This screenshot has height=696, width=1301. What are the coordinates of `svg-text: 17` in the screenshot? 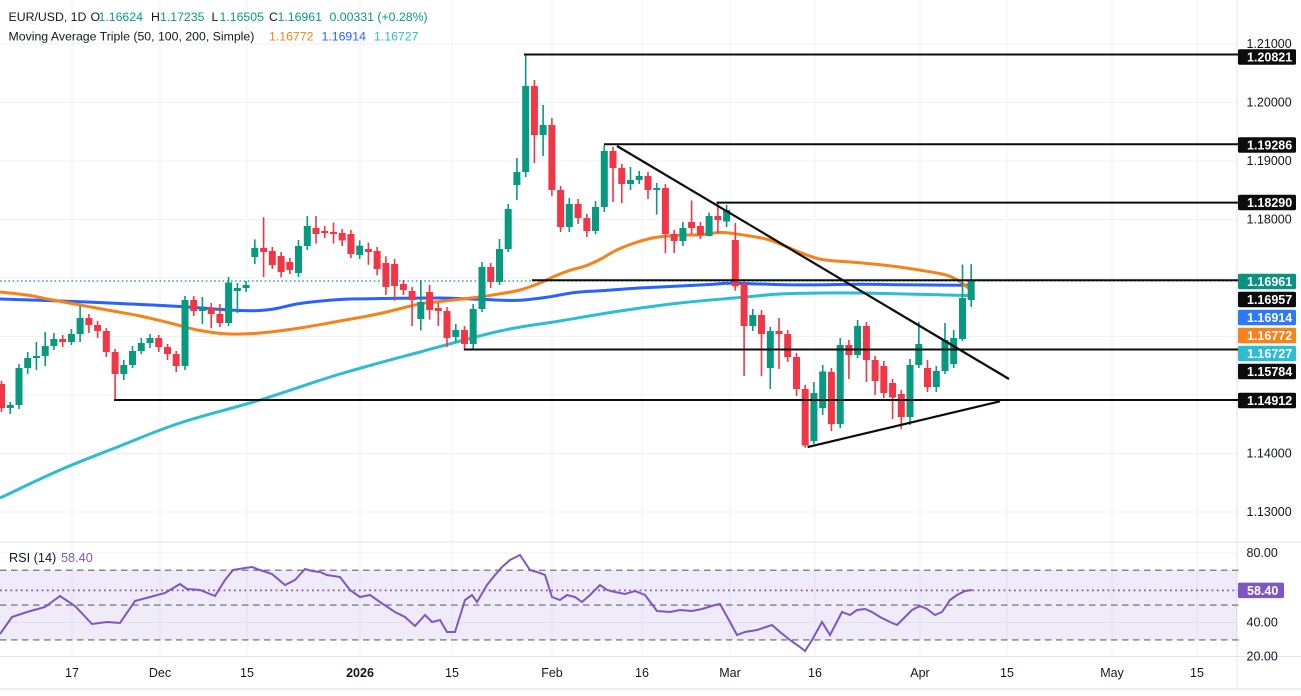 It's located at (72, 673).